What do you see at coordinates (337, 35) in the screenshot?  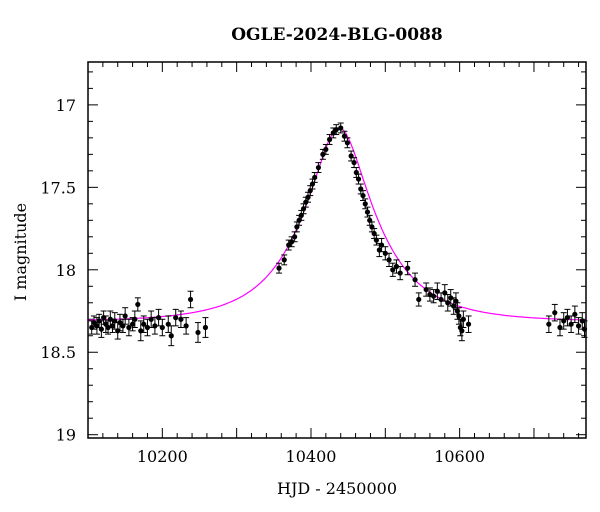 I see `chart-title: OGLE-2024-BLG-0088` at bounding box center [337, 35].